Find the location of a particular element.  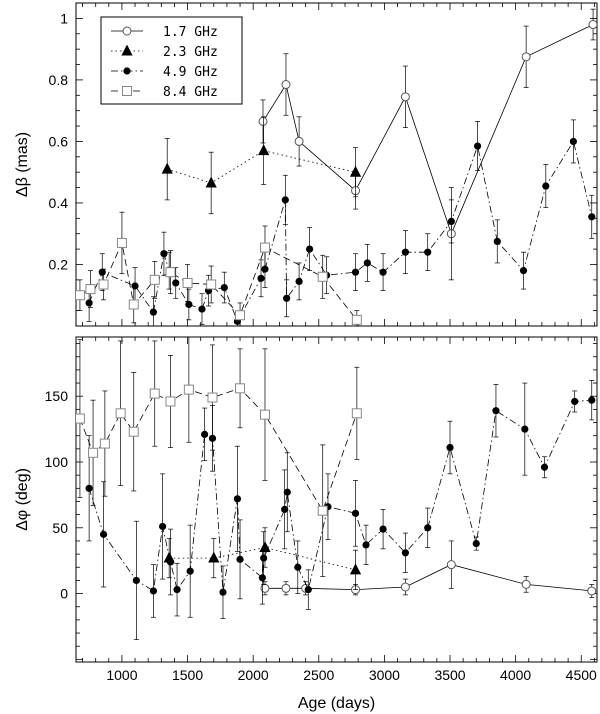

legend-entry: 8.4 GHz is located at coordinates (164, 92).